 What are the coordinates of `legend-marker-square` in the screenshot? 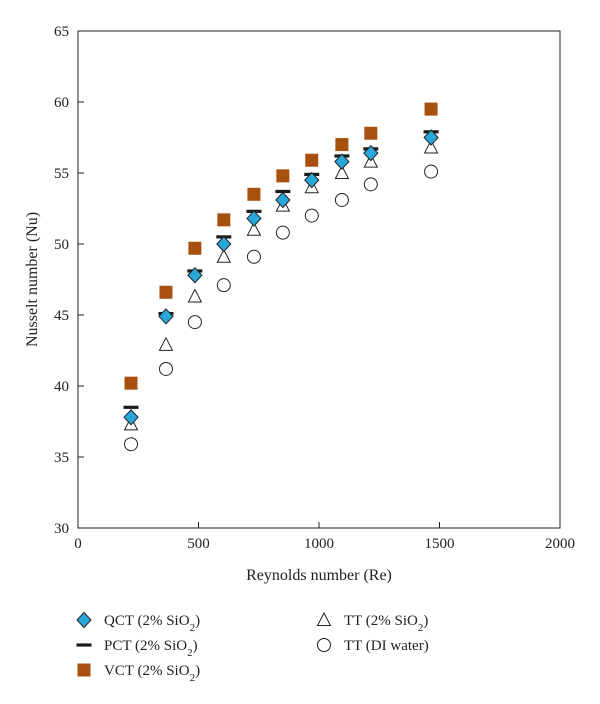 It's located at (84, 670).